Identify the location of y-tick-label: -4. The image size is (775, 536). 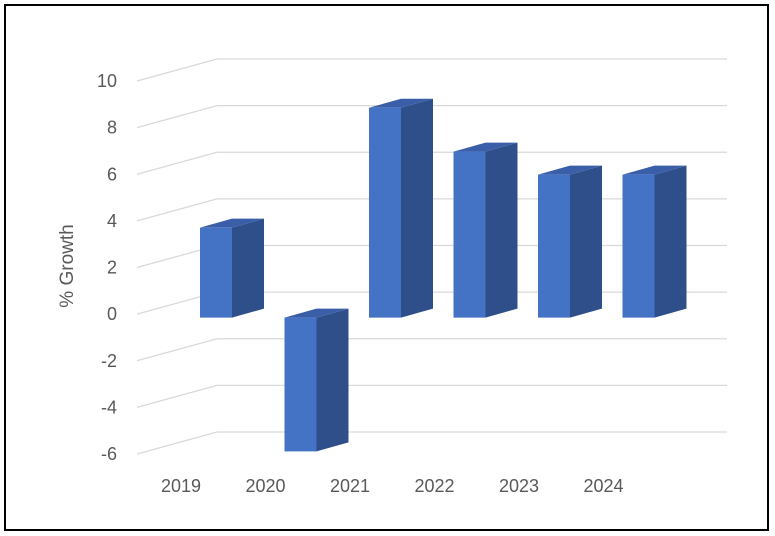
(109, 407).